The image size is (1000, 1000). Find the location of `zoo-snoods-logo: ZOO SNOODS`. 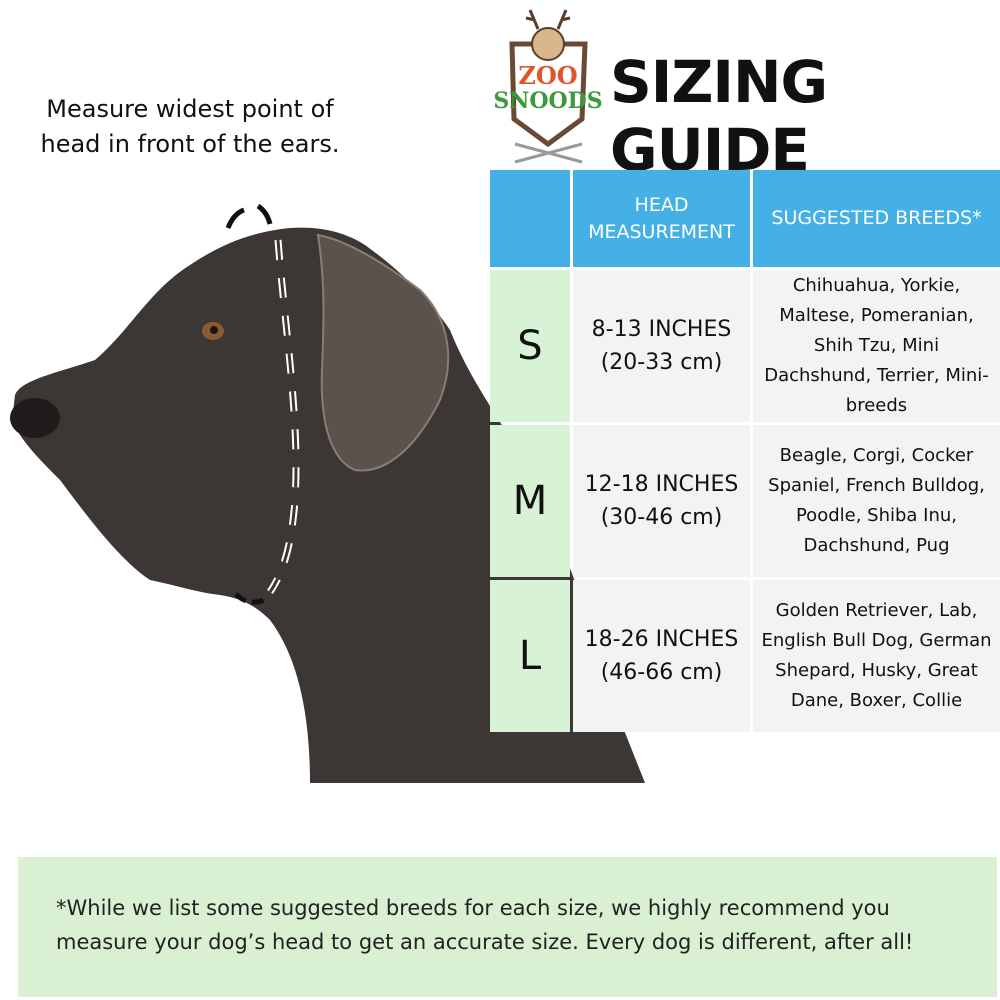

zoo-snoods-logo: ZOO SNOODS is located at coordinates (548, 86).